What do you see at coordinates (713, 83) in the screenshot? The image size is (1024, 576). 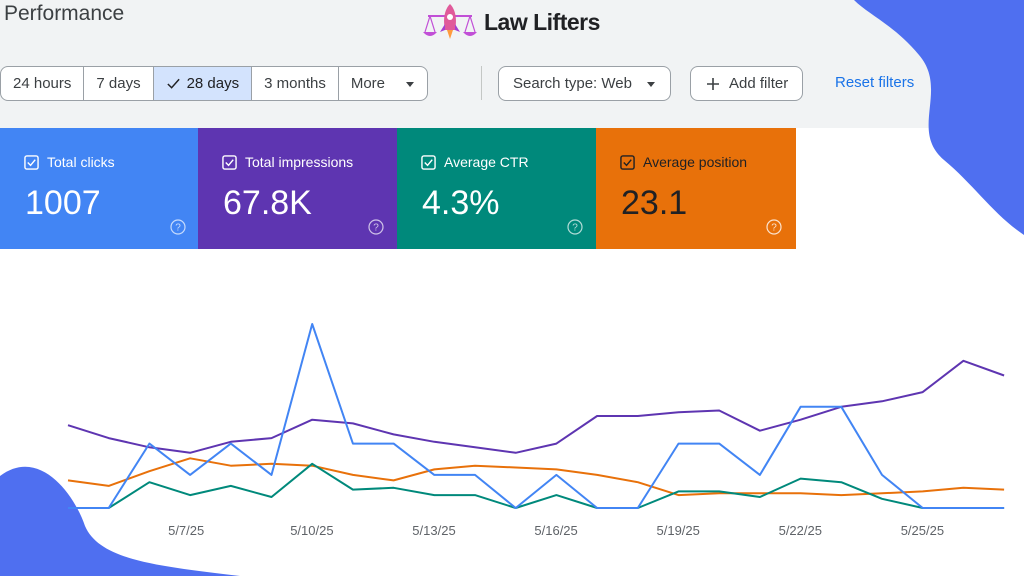 I see `plus-icon` at bounding box center [713, 83].